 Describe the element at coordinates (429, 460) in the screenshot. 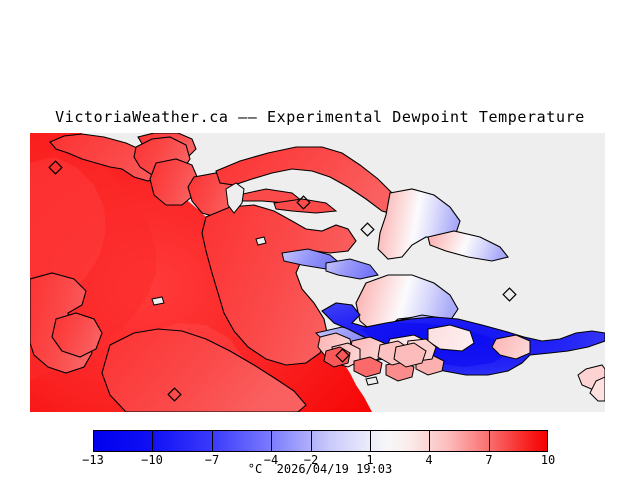

I see `colorbar-tick-label: 4` at that location.